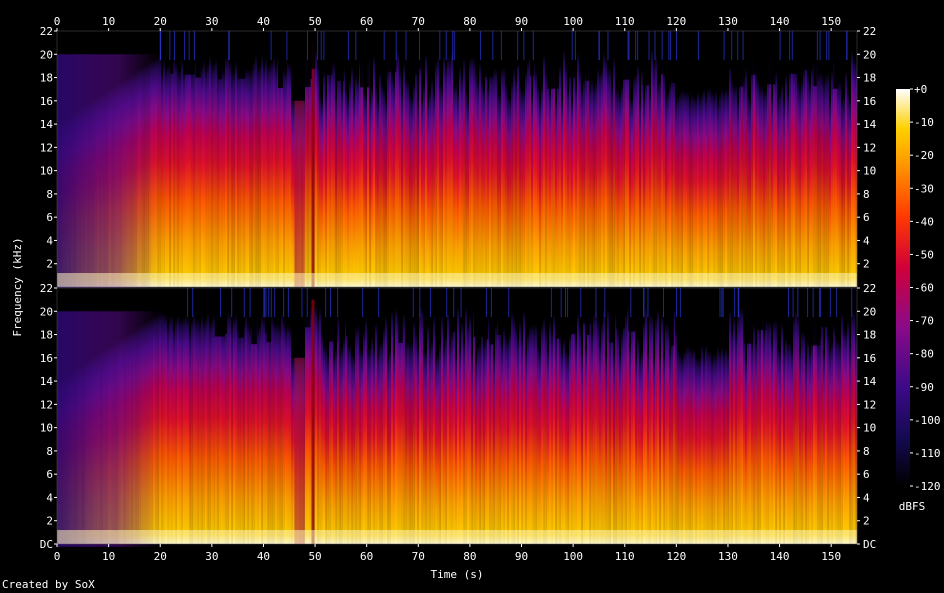 This screenshot has height=593, width=944. I want to click on y-tick-label-right: 6, so click(866, 217).